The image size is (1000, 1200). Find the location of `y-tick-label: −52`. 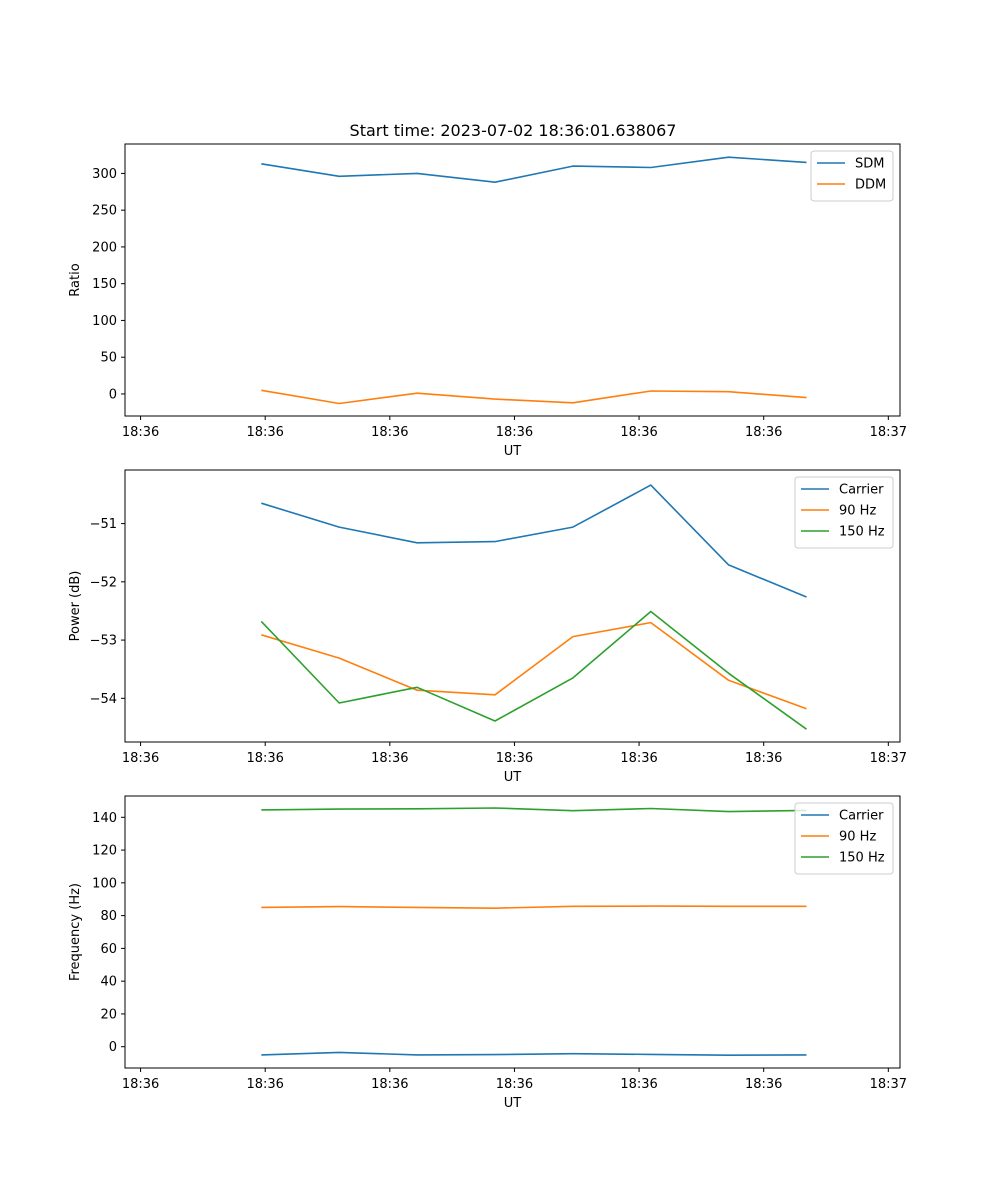

y-tick-label: −52 is located at coordinates (103, 582).